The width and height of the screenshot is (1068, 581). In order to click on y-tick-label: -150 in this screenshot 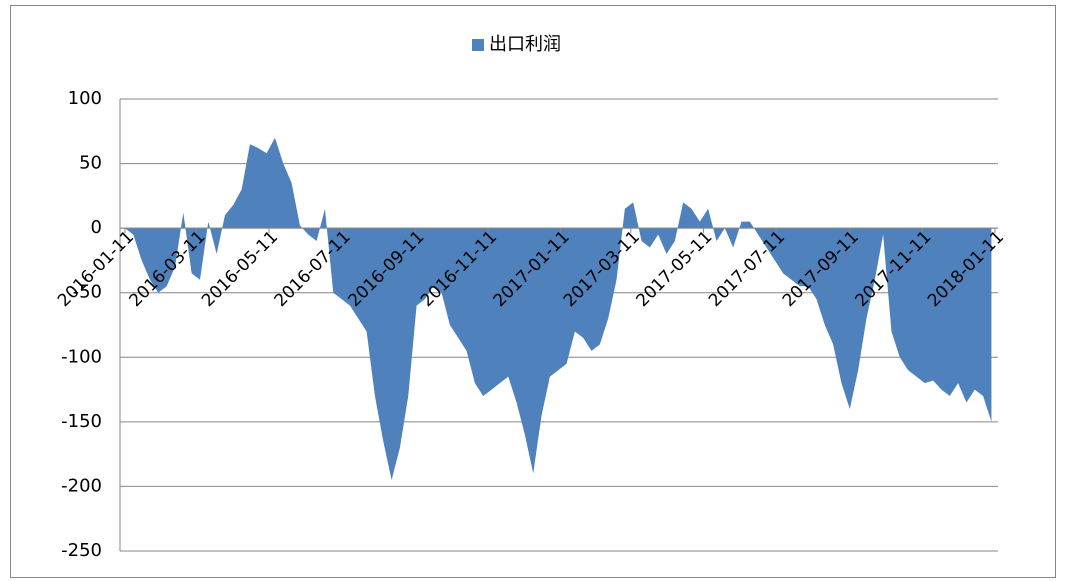, I will do `click(81, 421)`.